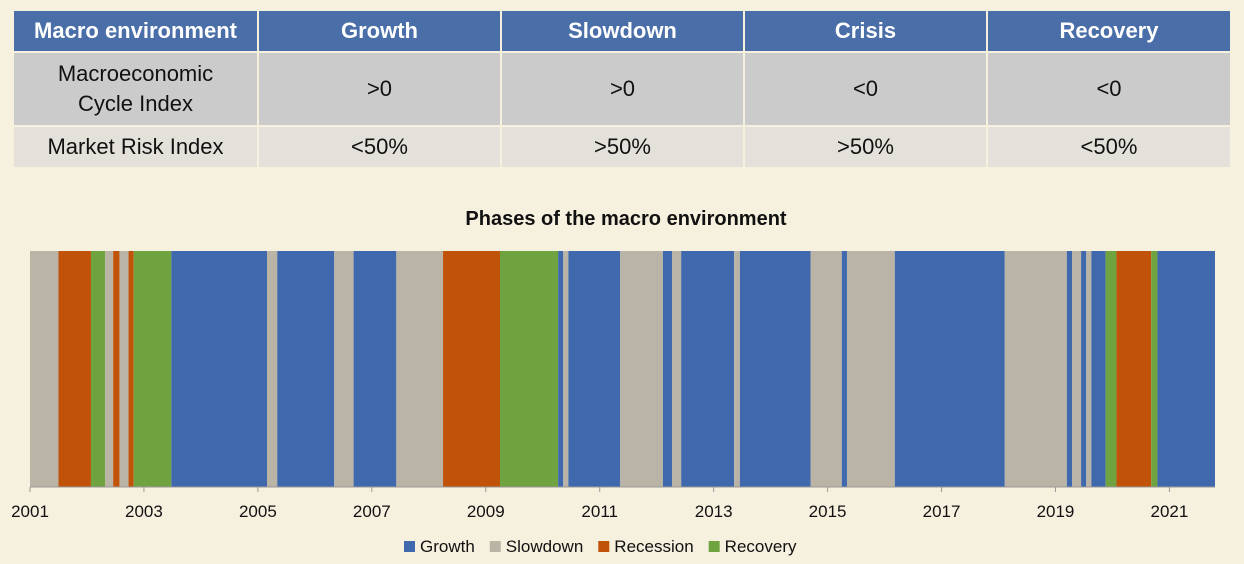 The image size is (1244, 564). Describe the element at coordinates (599, 511) in the screenshot. I see `x-tick-label: 2011` at that location.